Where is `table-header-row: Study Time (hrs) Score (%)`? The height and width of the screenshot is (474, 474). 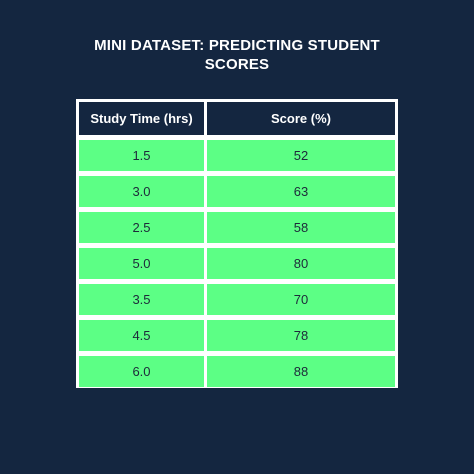
table-header-row: Study Time (hrs) Score (%) is located at coordinates (237, 118).